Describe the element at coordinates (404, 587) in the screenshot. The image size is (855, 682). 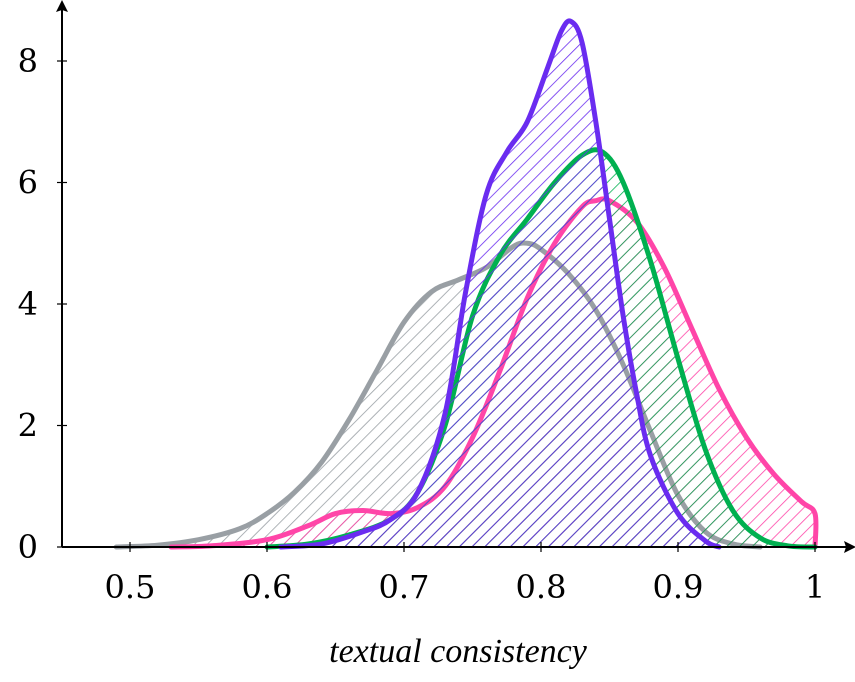
I see `x-tick-label: 0.7` at that location.